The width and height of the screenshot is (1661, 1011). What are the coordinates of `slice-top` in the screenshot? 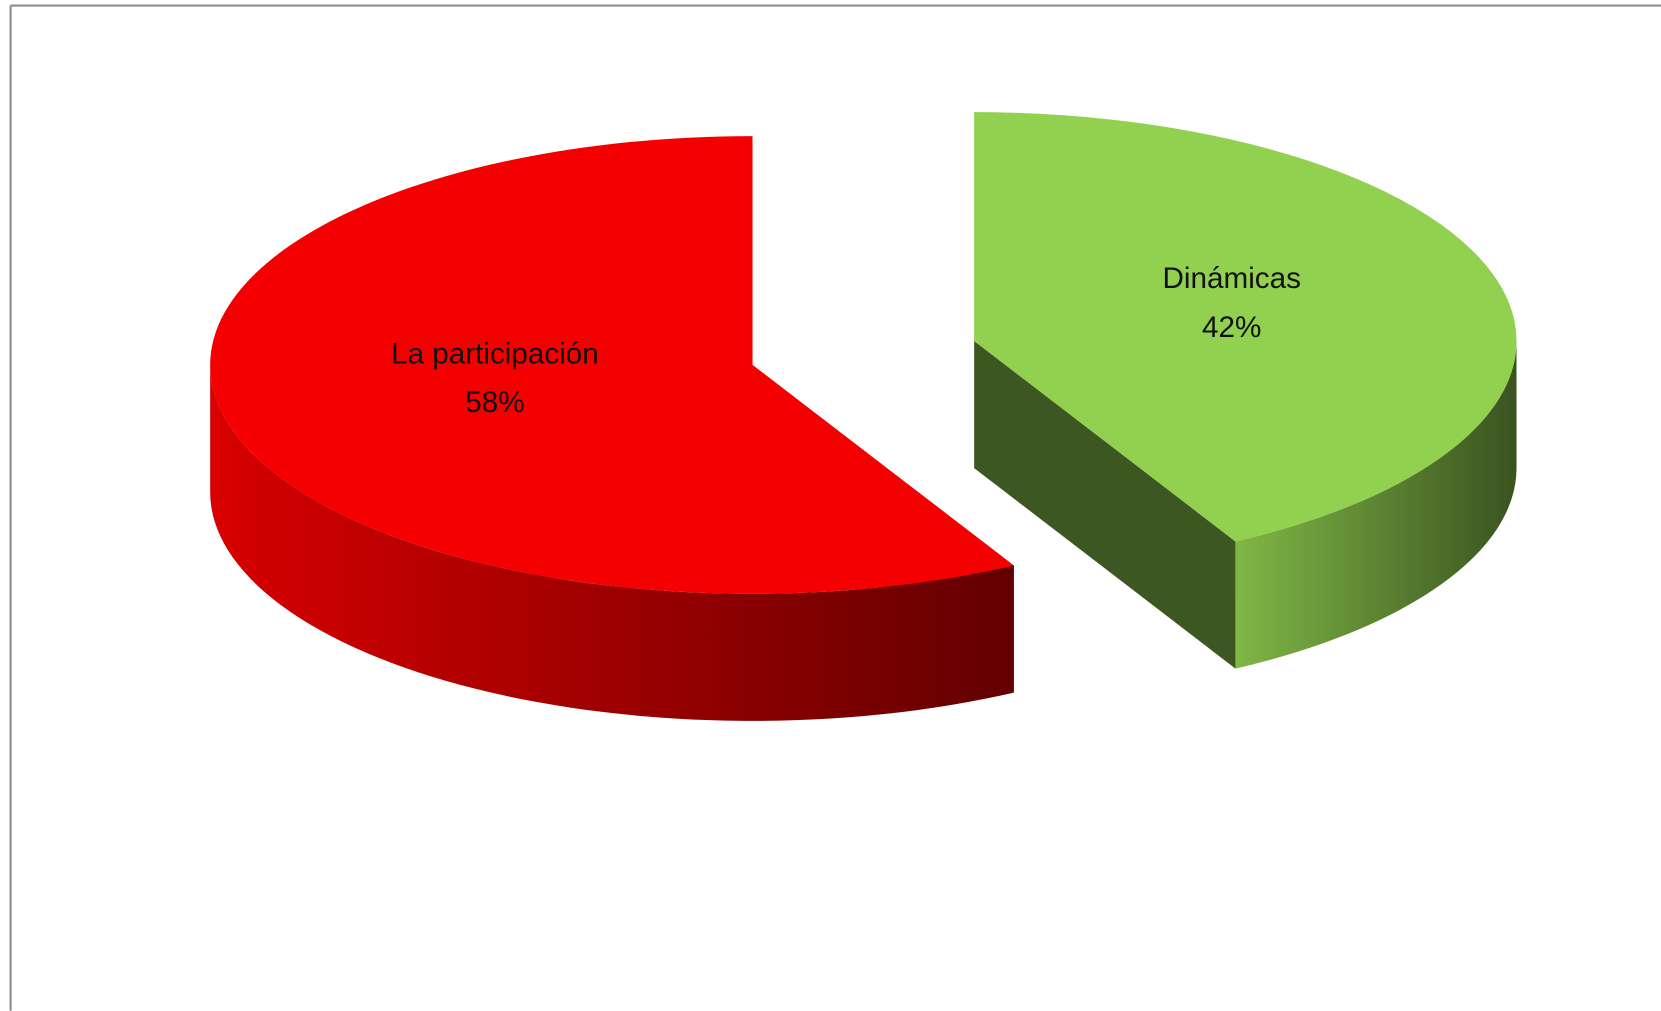 It's located at (1245, 327).